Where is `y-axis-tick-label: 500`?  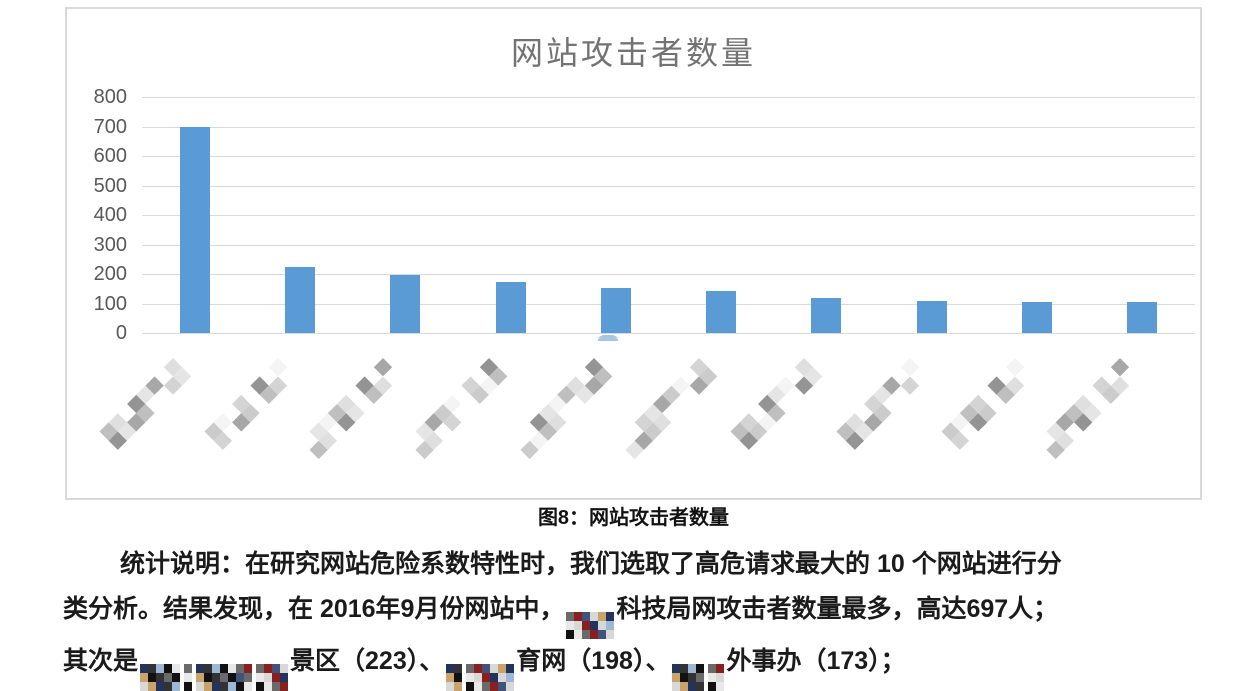
y-axis-tick-label: 500 is located at coordinates (110, 185).